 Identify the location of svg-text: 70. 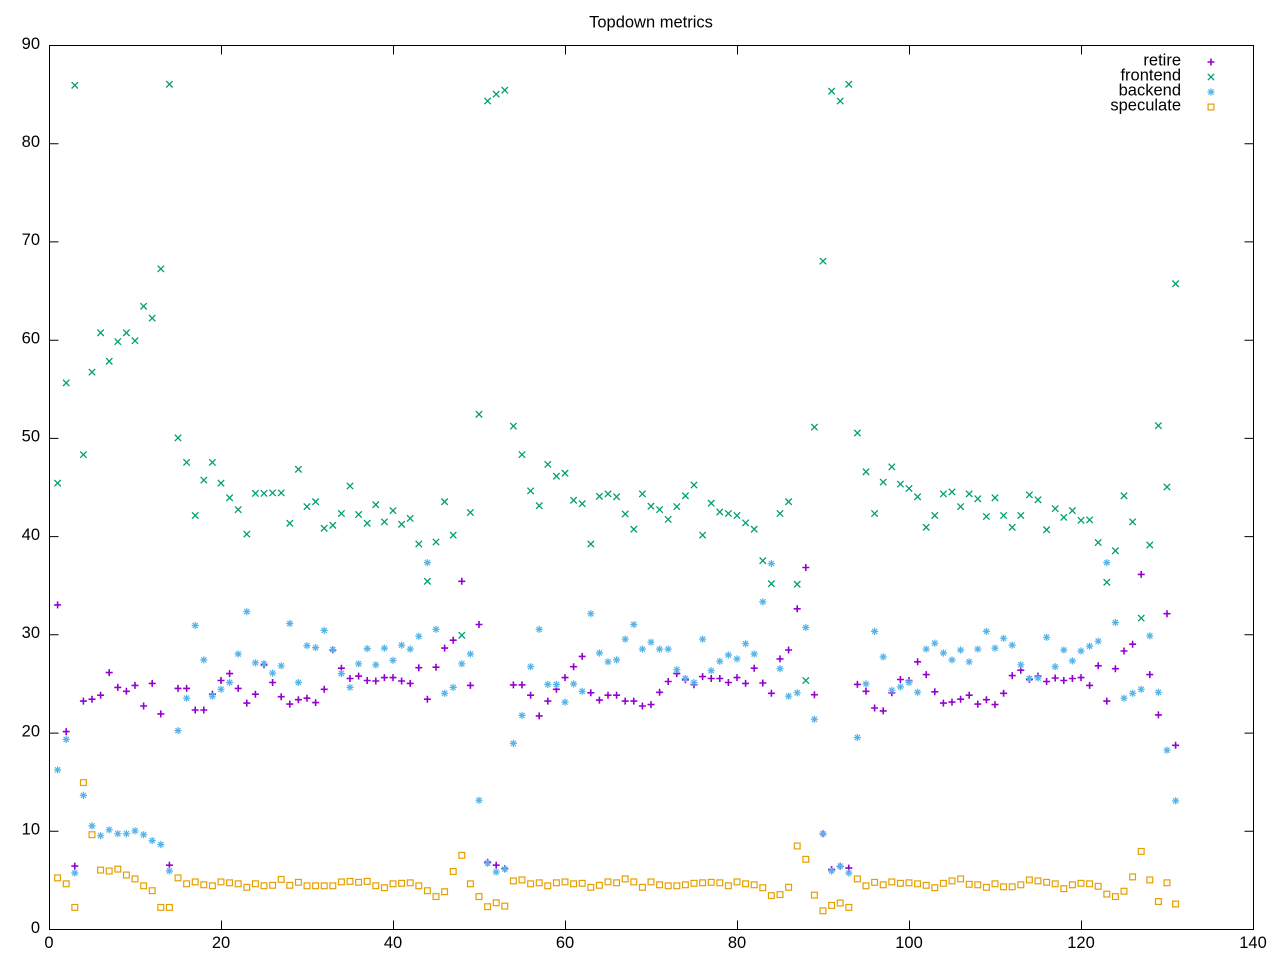
(31, 240).